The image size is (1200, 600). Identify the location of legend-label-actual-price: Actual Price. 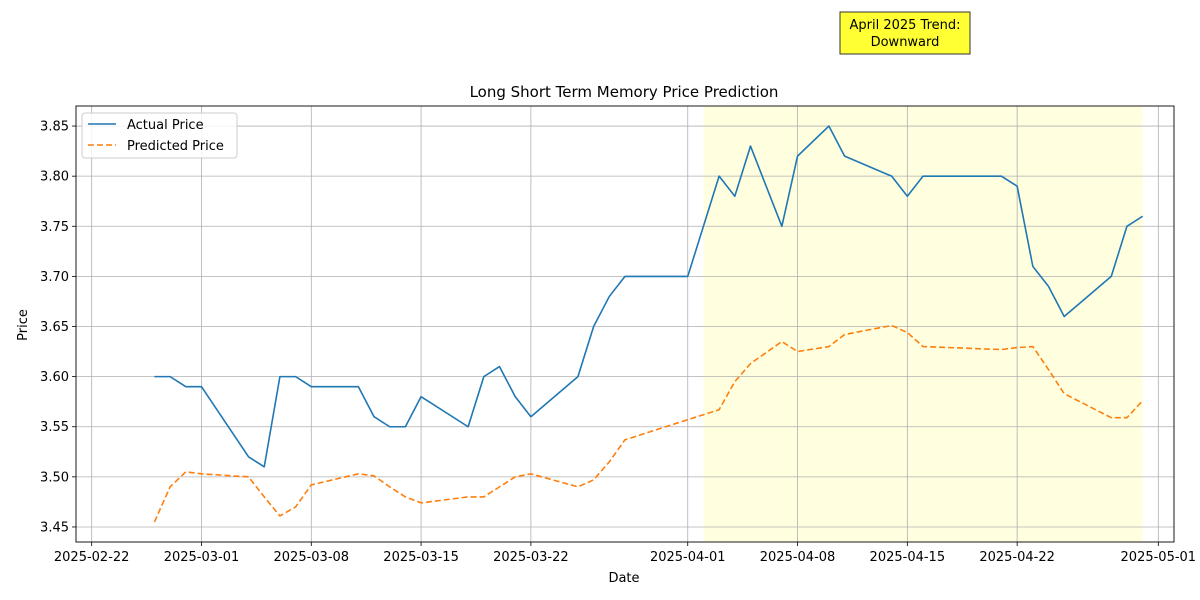
(165, 125).